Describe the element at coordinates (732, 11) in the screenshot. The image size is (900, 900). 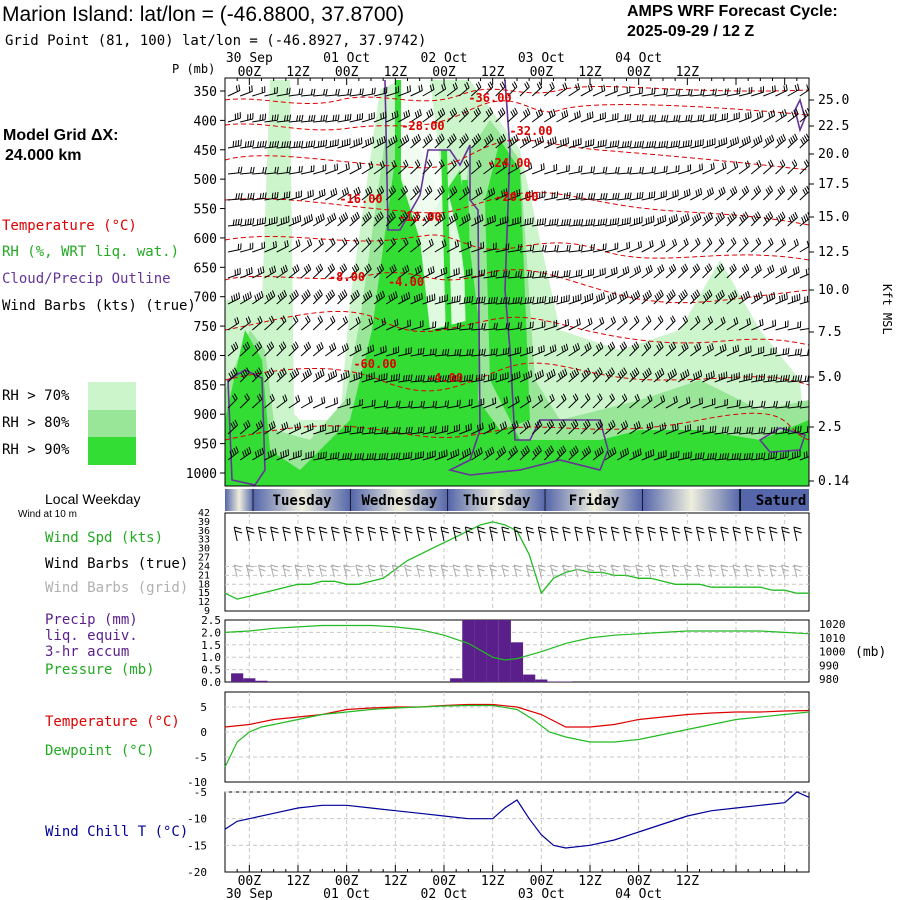
I see `amps-title: AMPS WRF Forecast Cycle:` at that location.